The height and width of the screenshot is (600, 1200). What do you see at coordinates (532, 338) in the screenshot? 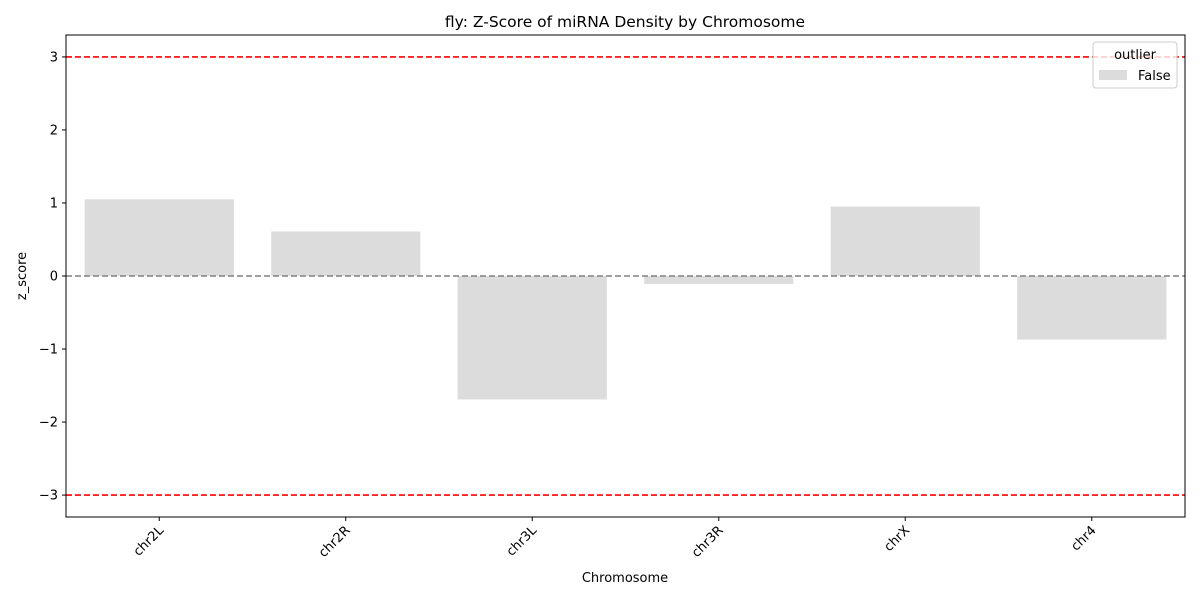
I see `bar-chr3L` at bounding box center [532, 338].